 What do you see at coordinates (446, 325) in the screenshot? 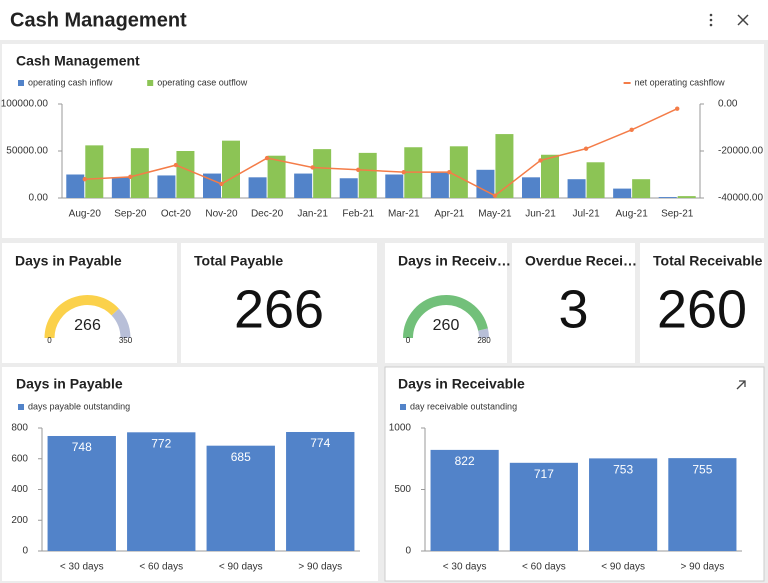
I see `gauge-value: 260` at bounding box center [446, 325].